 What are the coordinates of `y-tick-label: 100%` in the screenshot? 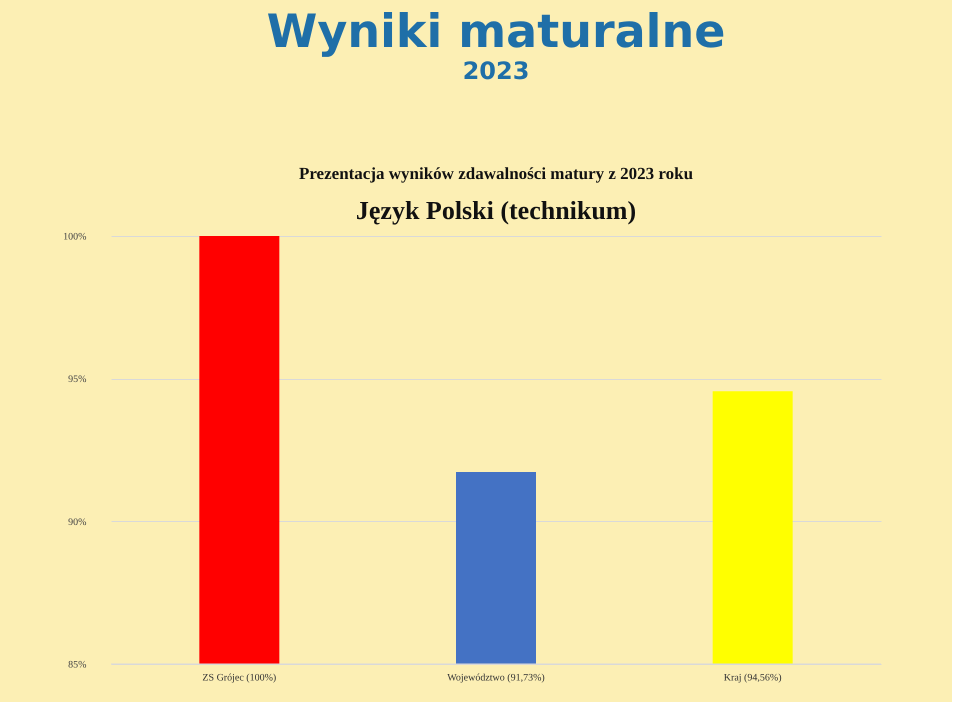 It's located at (74, 237).